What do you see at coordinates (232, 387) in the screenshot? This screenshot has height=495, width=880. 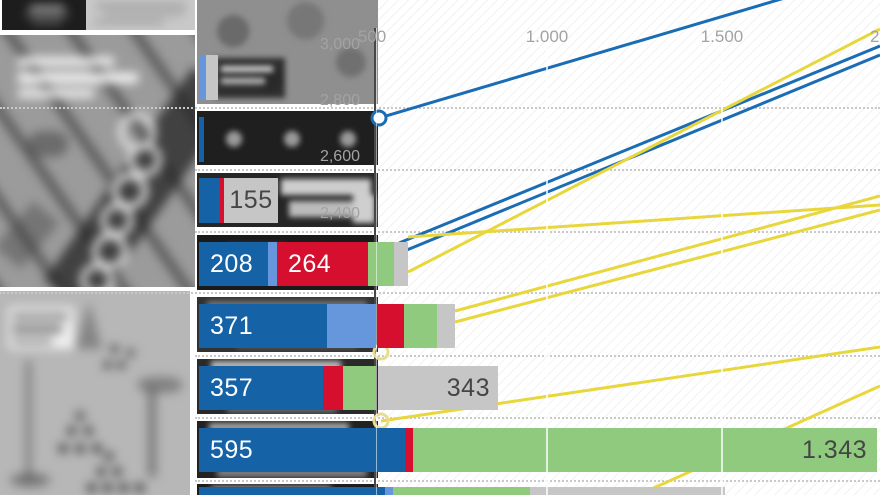 I see `bar-value-label: 357` at bounding box center [232, 387].